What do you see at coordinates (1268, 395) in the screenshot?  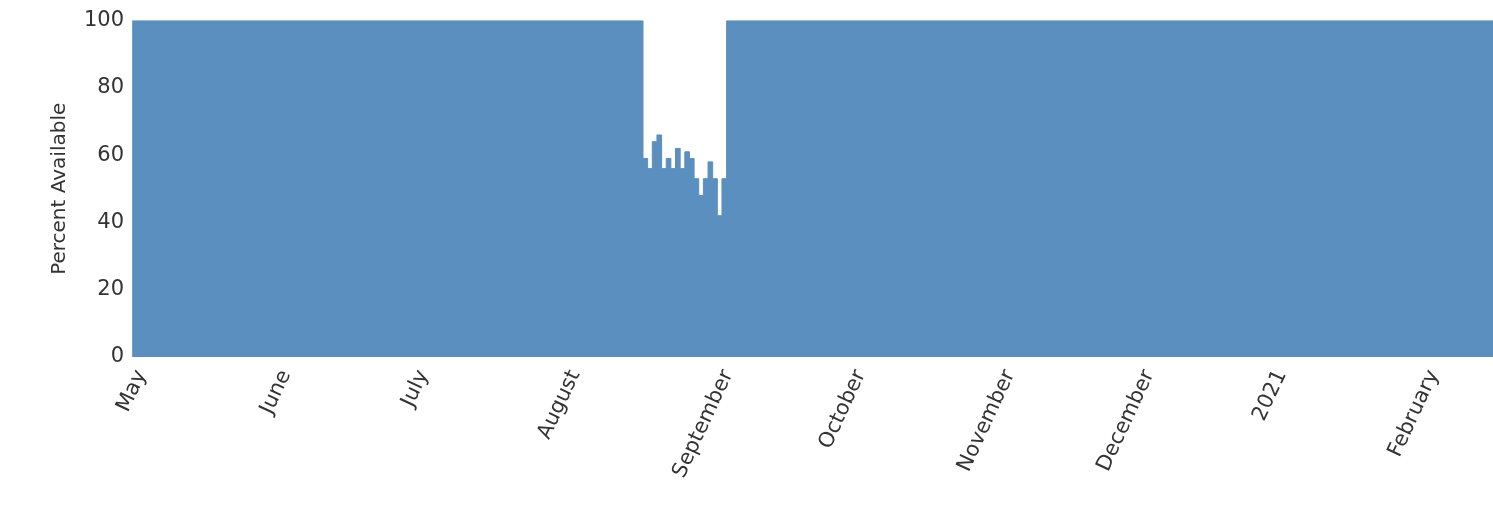 I see `x-tick-label: 2021` at bounding box center [1268, 395].